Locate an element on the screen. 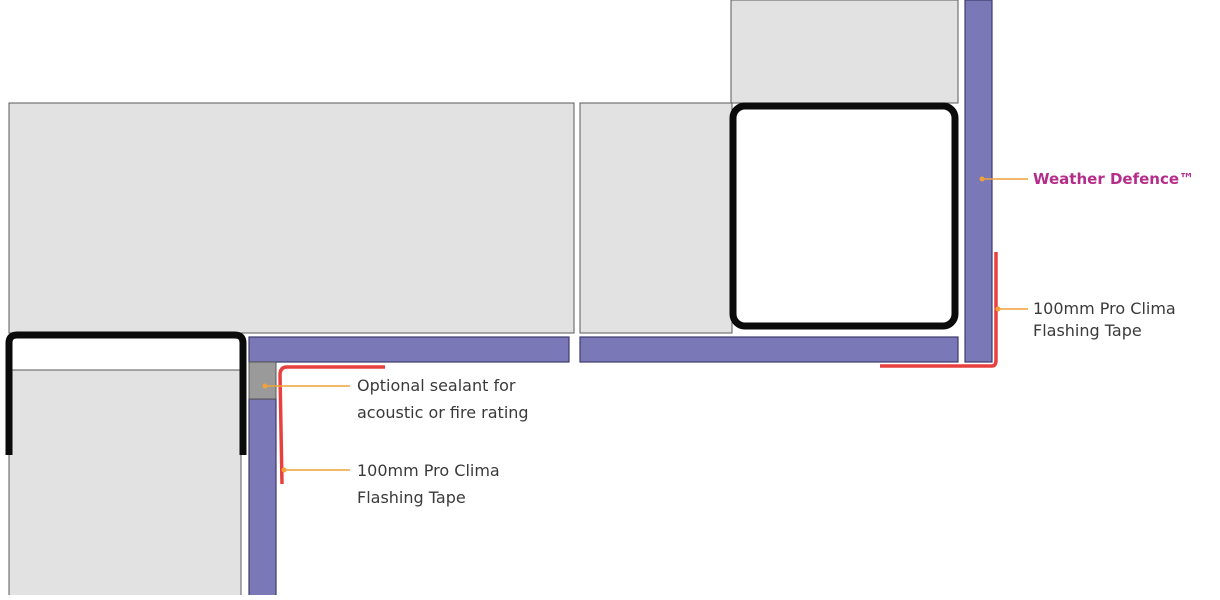 Image resolution: width=1220 pixels, height=600 pixels. label-tape-left-line2: Flashing Tape is located at coordinates (411, 497).